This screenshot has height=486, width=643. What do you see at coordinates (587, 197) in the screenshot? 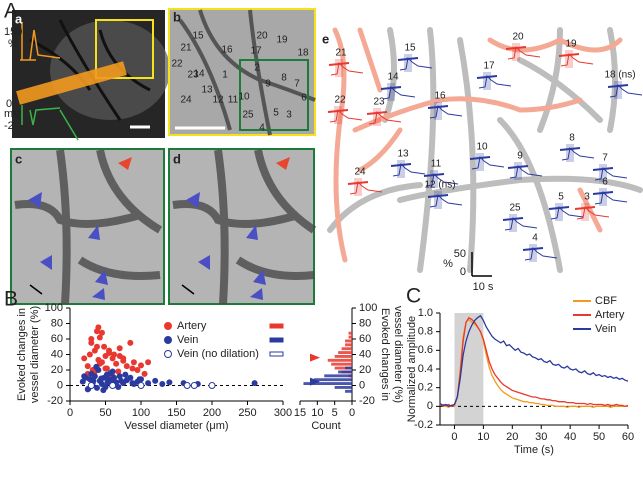
I see `vessel-number: 3` at bounding box center [587, 197].